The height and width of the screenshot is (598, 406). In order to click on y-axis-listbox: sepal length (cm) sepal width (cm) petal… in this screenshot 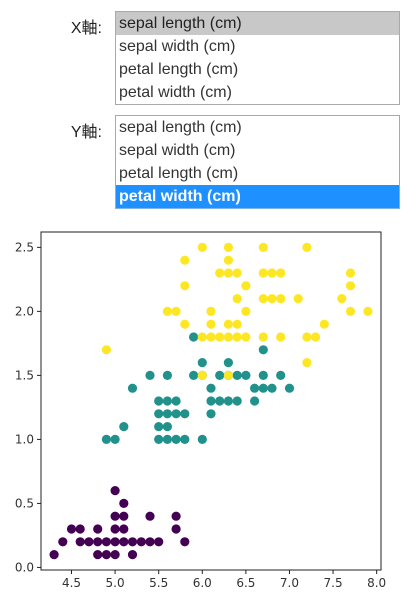, I will do `click(257, 162)`.